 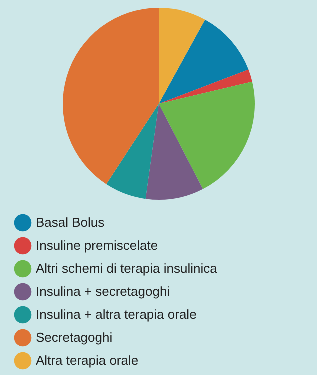 What do you see at coordinates (127, 268) in the screenshot?
I see `legend-label: Altri schemi di terapia insulinica` at bounding box center [127, 268].